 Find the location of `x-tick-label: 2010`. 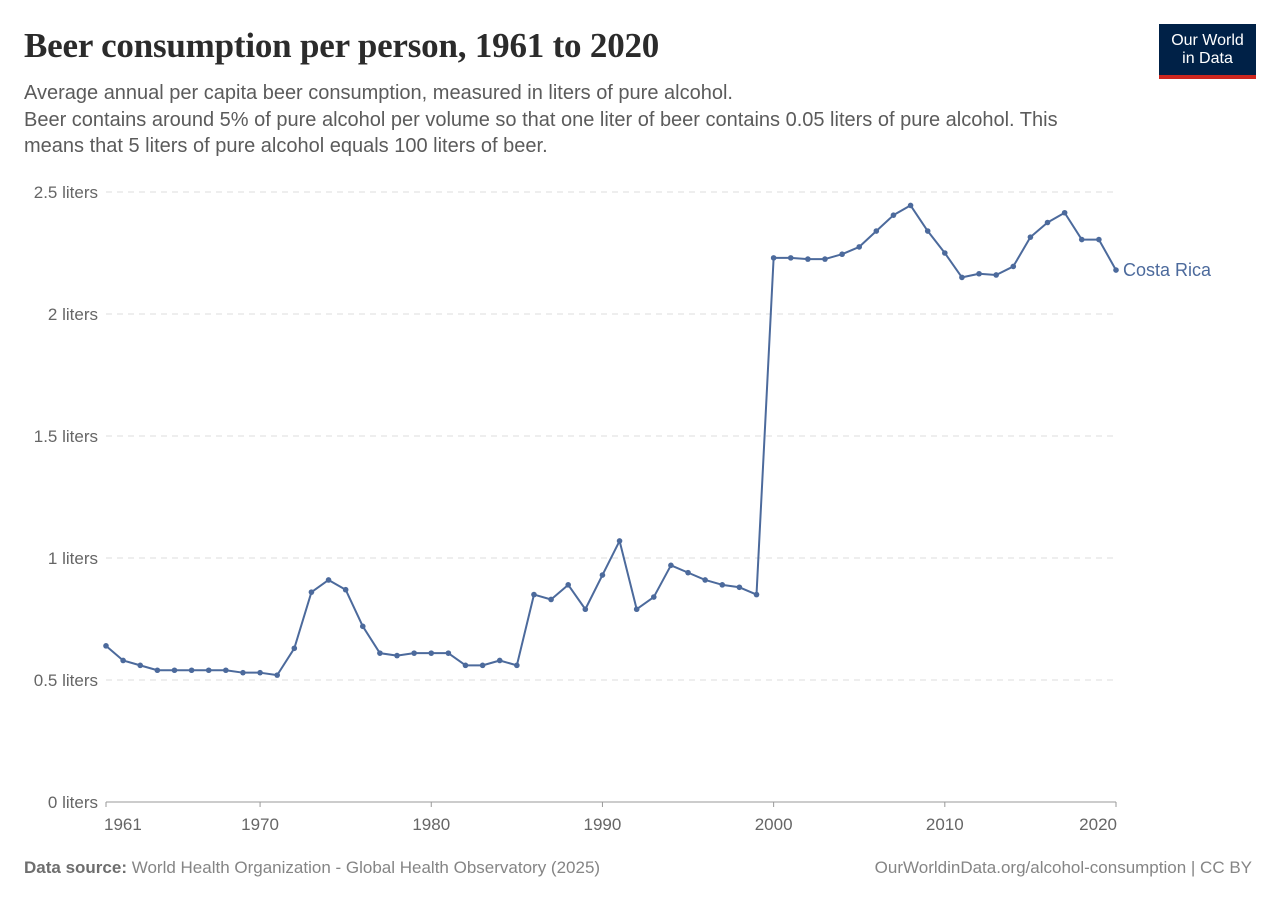

x-tick-label: 2010 is located at coordinates (945, 824).